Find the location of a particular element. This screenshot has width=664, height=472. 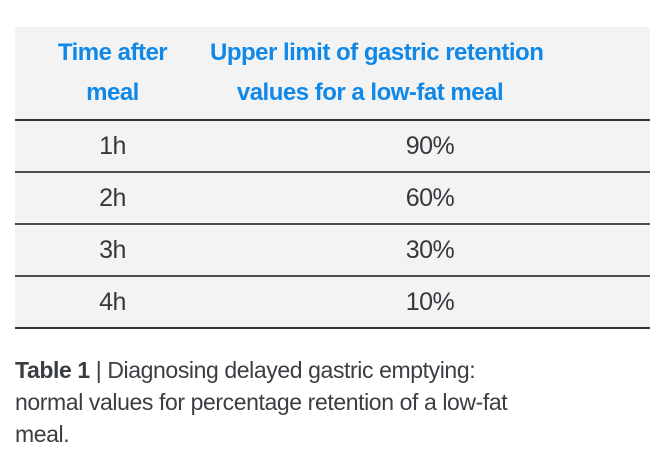

header-col1-line1: Time after is located at coordinates (112, 52).